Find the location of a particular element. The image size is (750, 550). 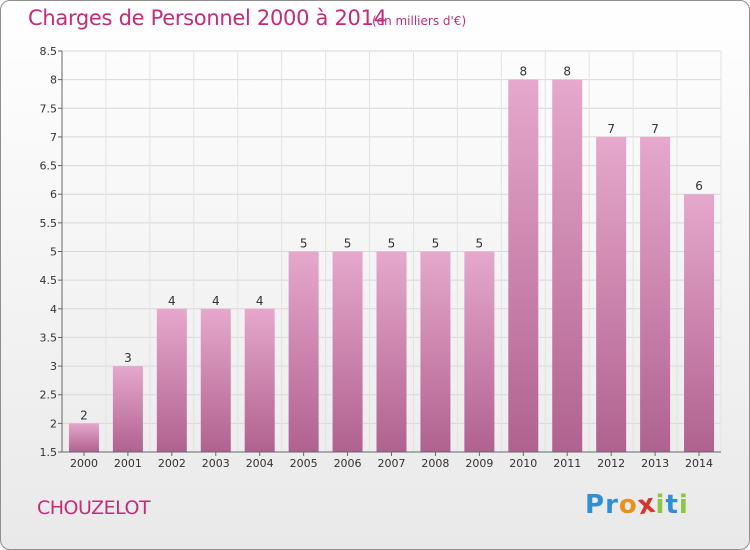

x-tick-label-2000: 2000 is located at coordinates (84, 463).